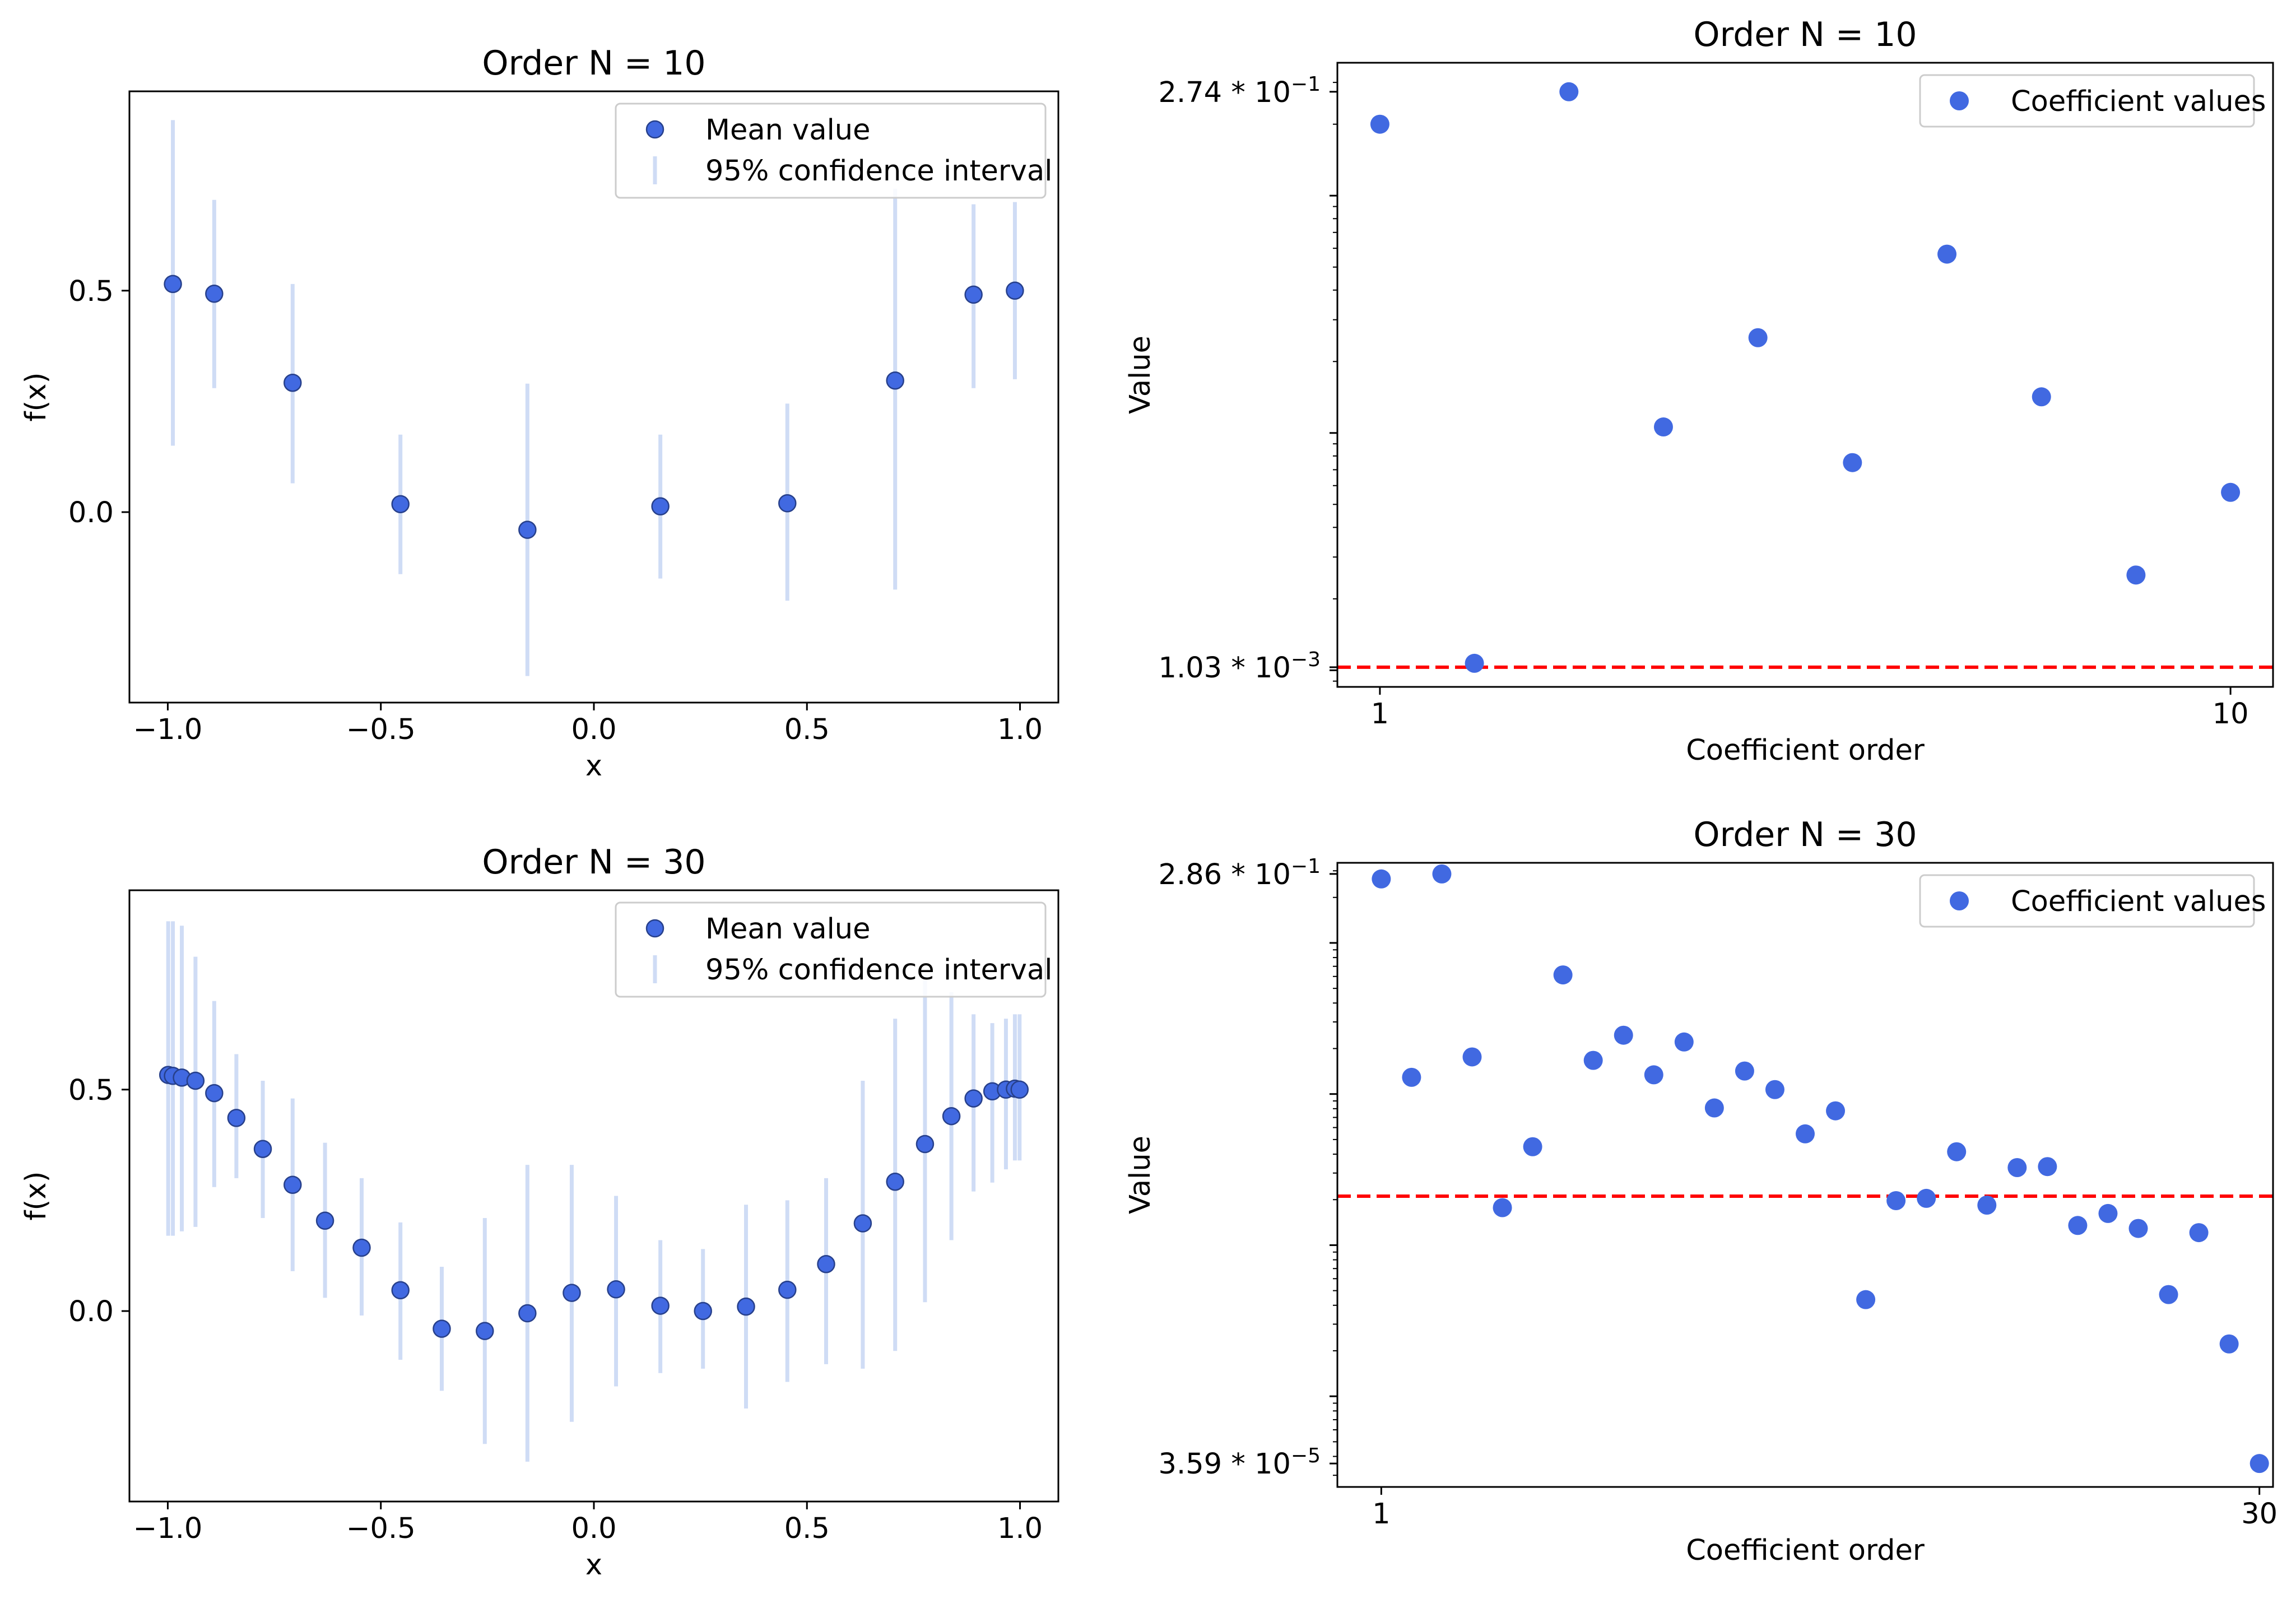 The height and width of the screenshot is (1599, 2296). What do you see at coordinates (1306, 1455) in the screenshot?
I see `y-tick-exponent: −5` at bounding box center [1306, 1455].